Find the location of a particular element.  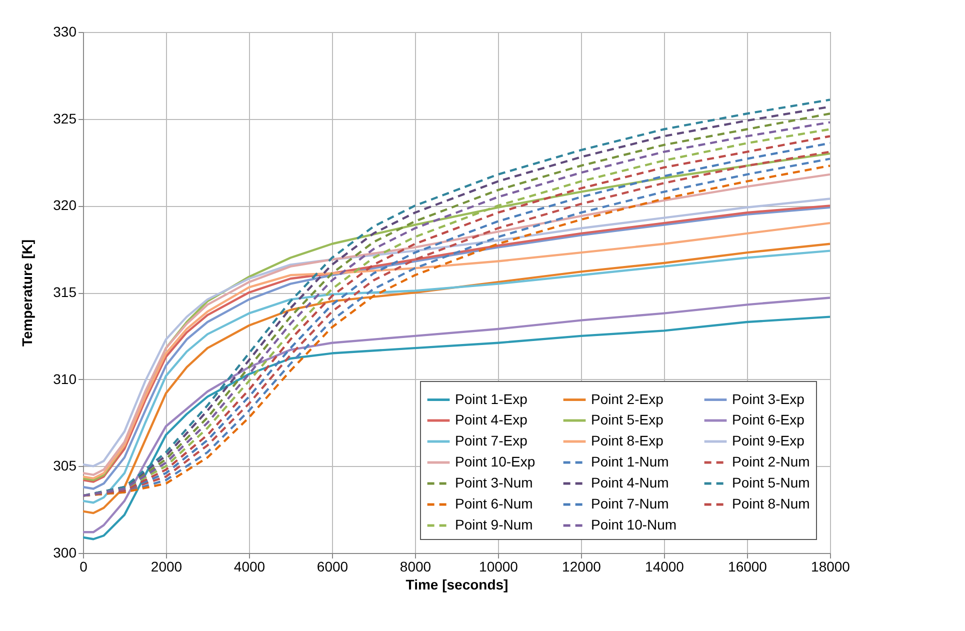

y-tick-label: 320 is located at coordinates (65, 205).